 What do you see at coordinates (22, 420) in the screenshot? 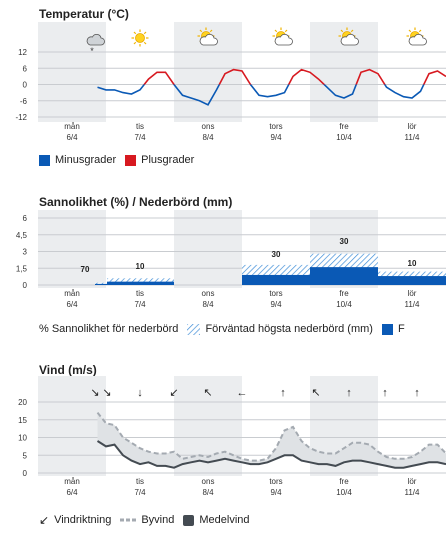
I see `y-tick-label: 15` at bounding box center [22, 420].